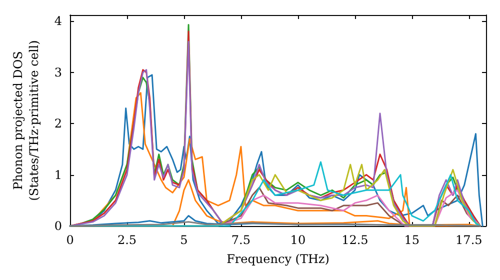 This screenshot has width=500, height=280. Describe the element at coordinates (58, 123) in the screenshot. I see `y-tick-label: 2` at that location.